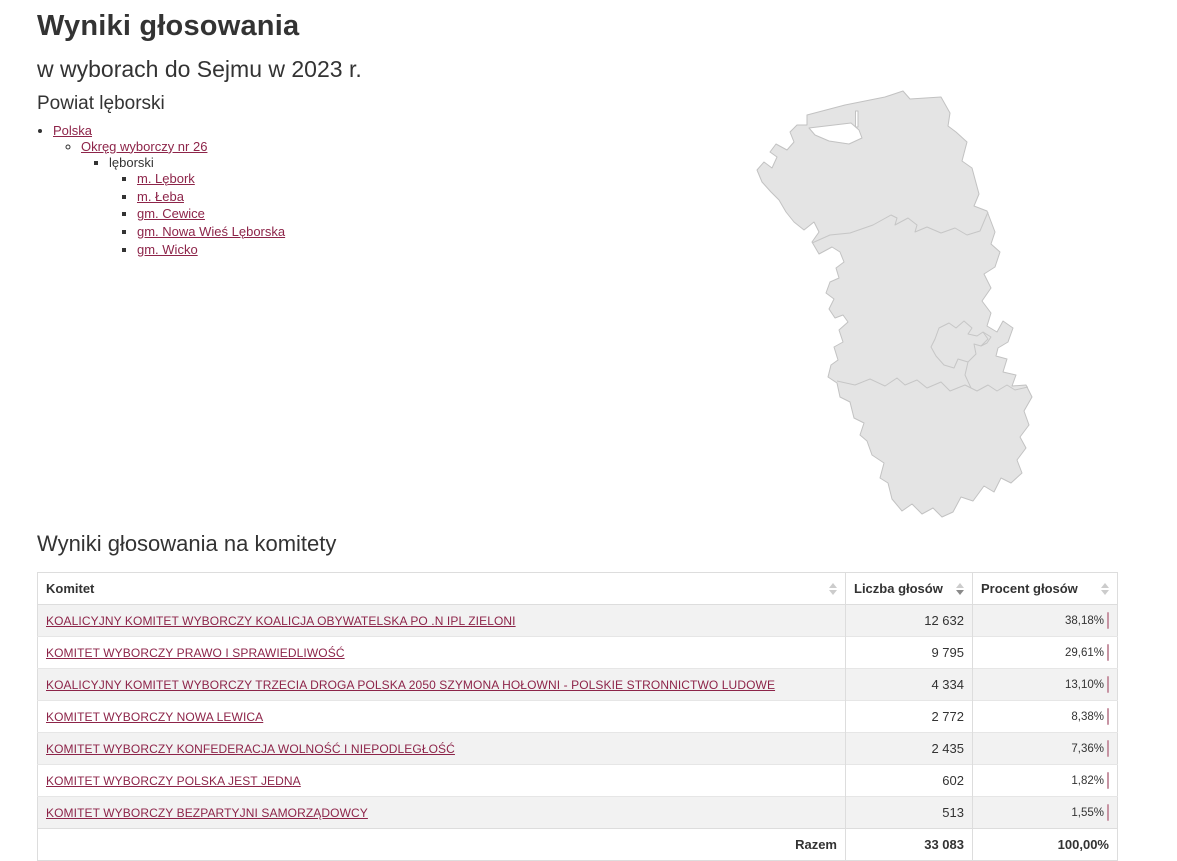 Image resolution: width=1177 pixels, height=861 pixels. I want to click on votes-value: 4 334, so click(947, 684).